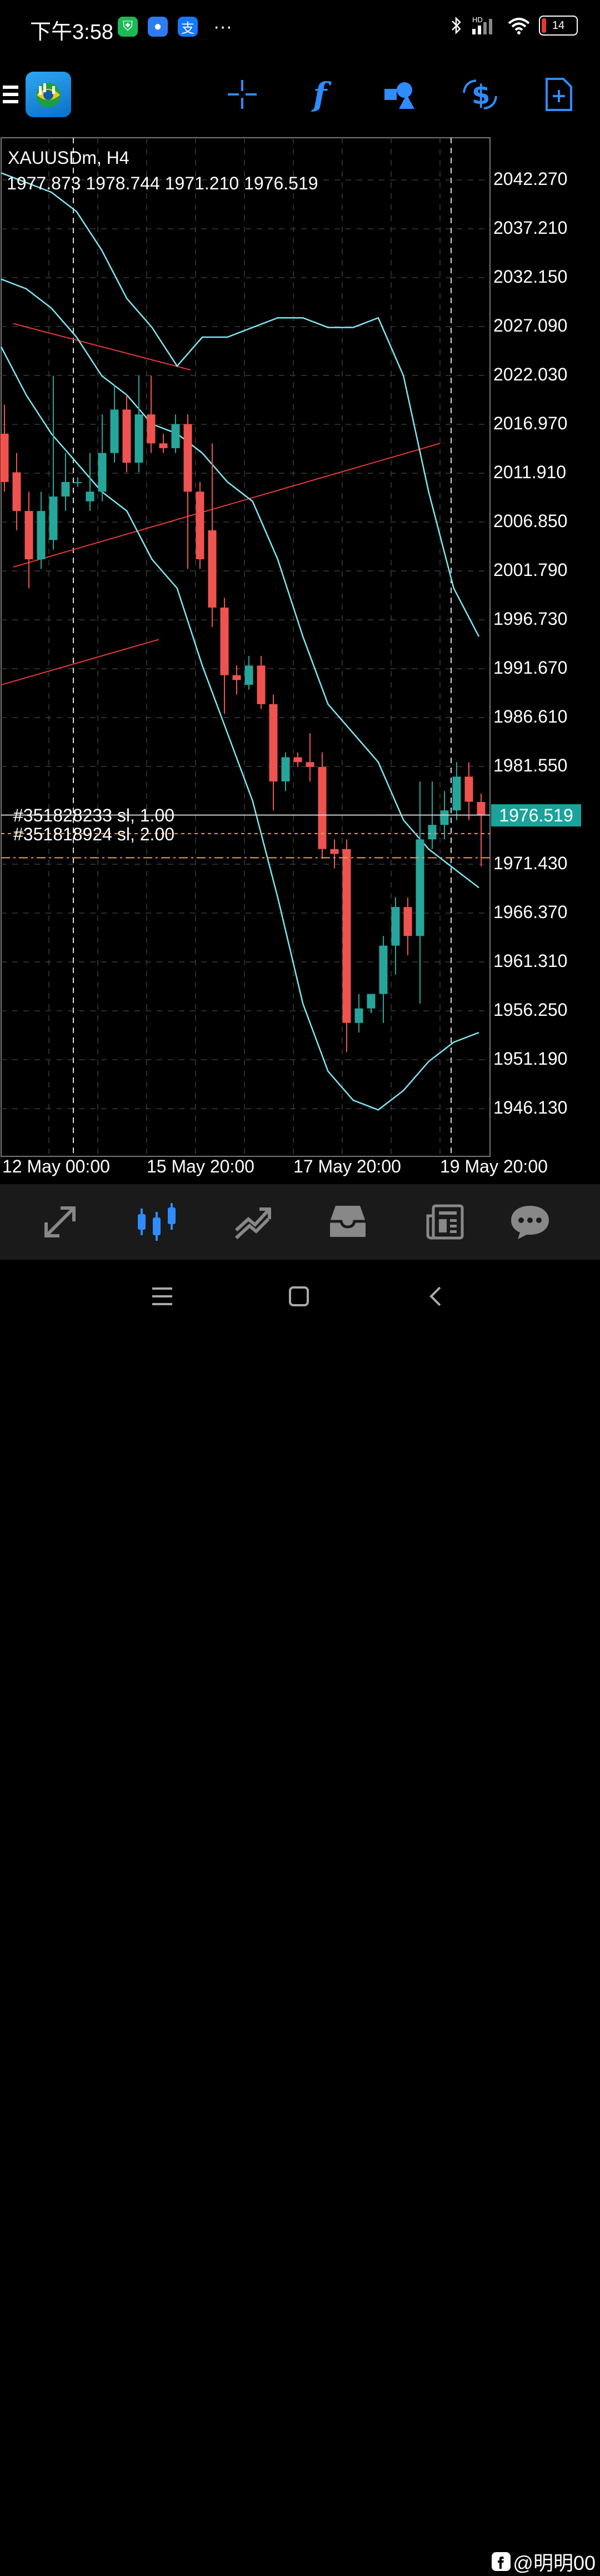  I want to click on price-axis-label: 2001.790, so click(530, 570).